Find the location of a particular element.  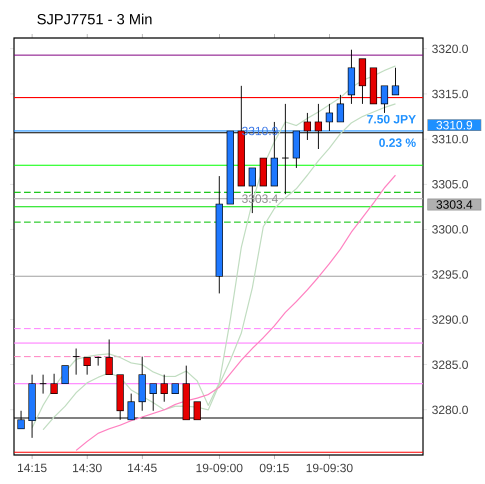

y-tick-label: 3315.0 is located at coordinates (450, 94).